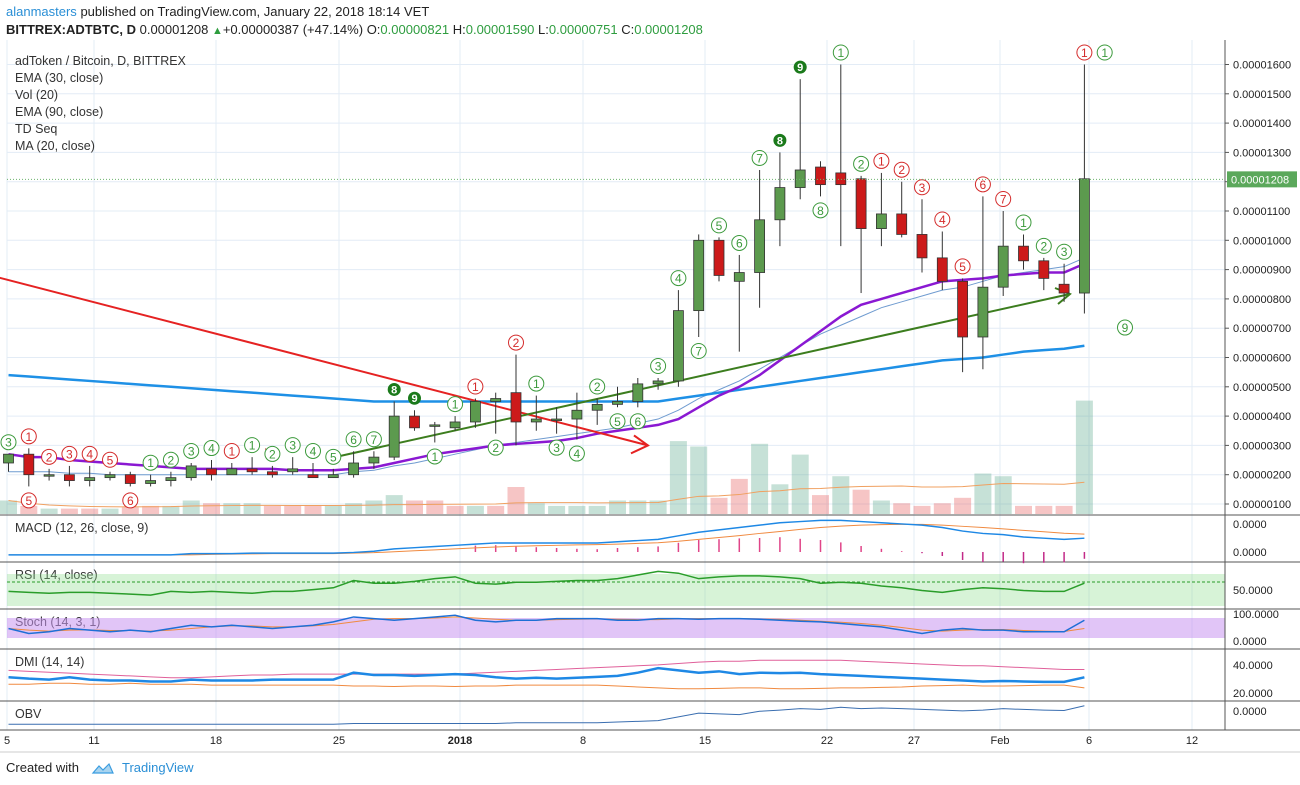 The image size is (1300, 785). I want to click on time-tick-label: 6, so click(1089, 741).